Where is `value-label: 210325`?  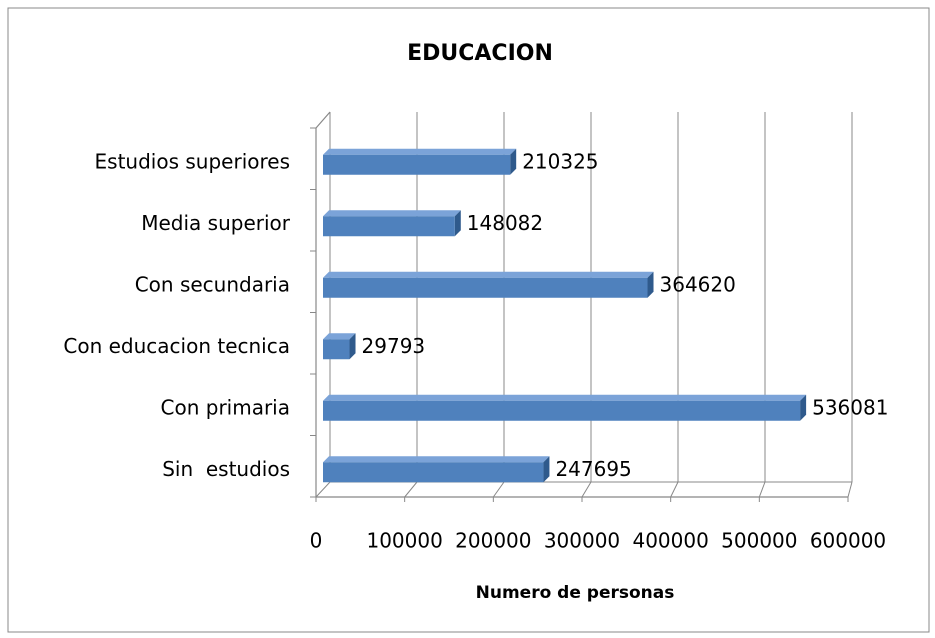
value-label: 210325 is located at coordinates (560, 161).